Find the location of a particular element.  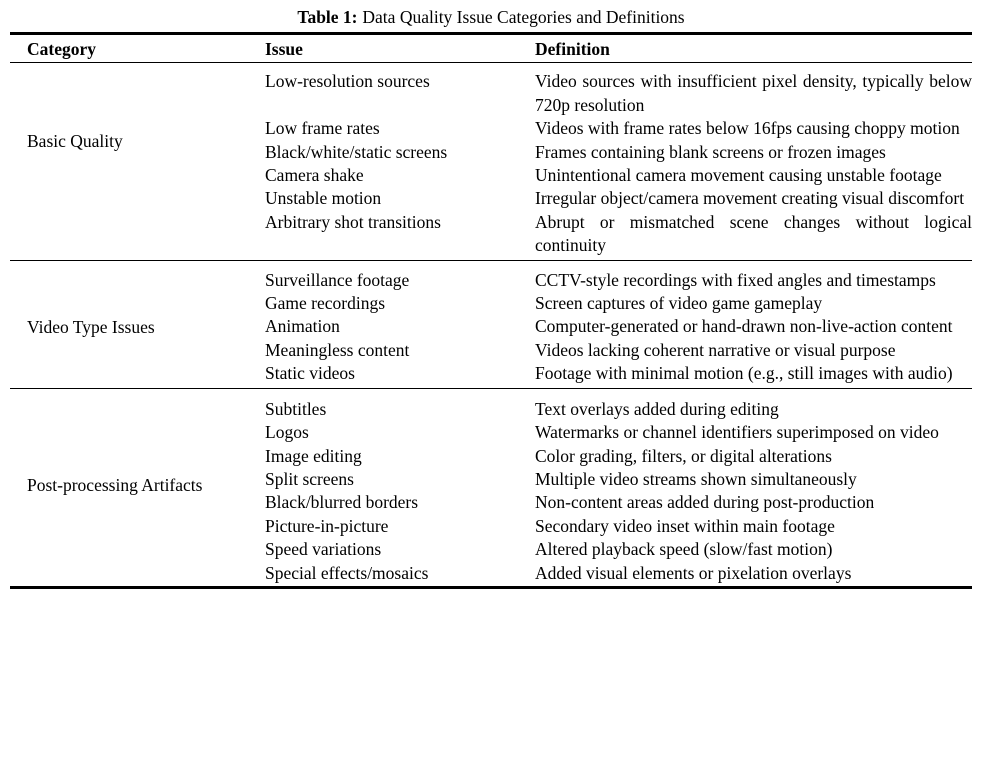

category-cell: Post-processing Artifacts is located at coordinates (115, 484).